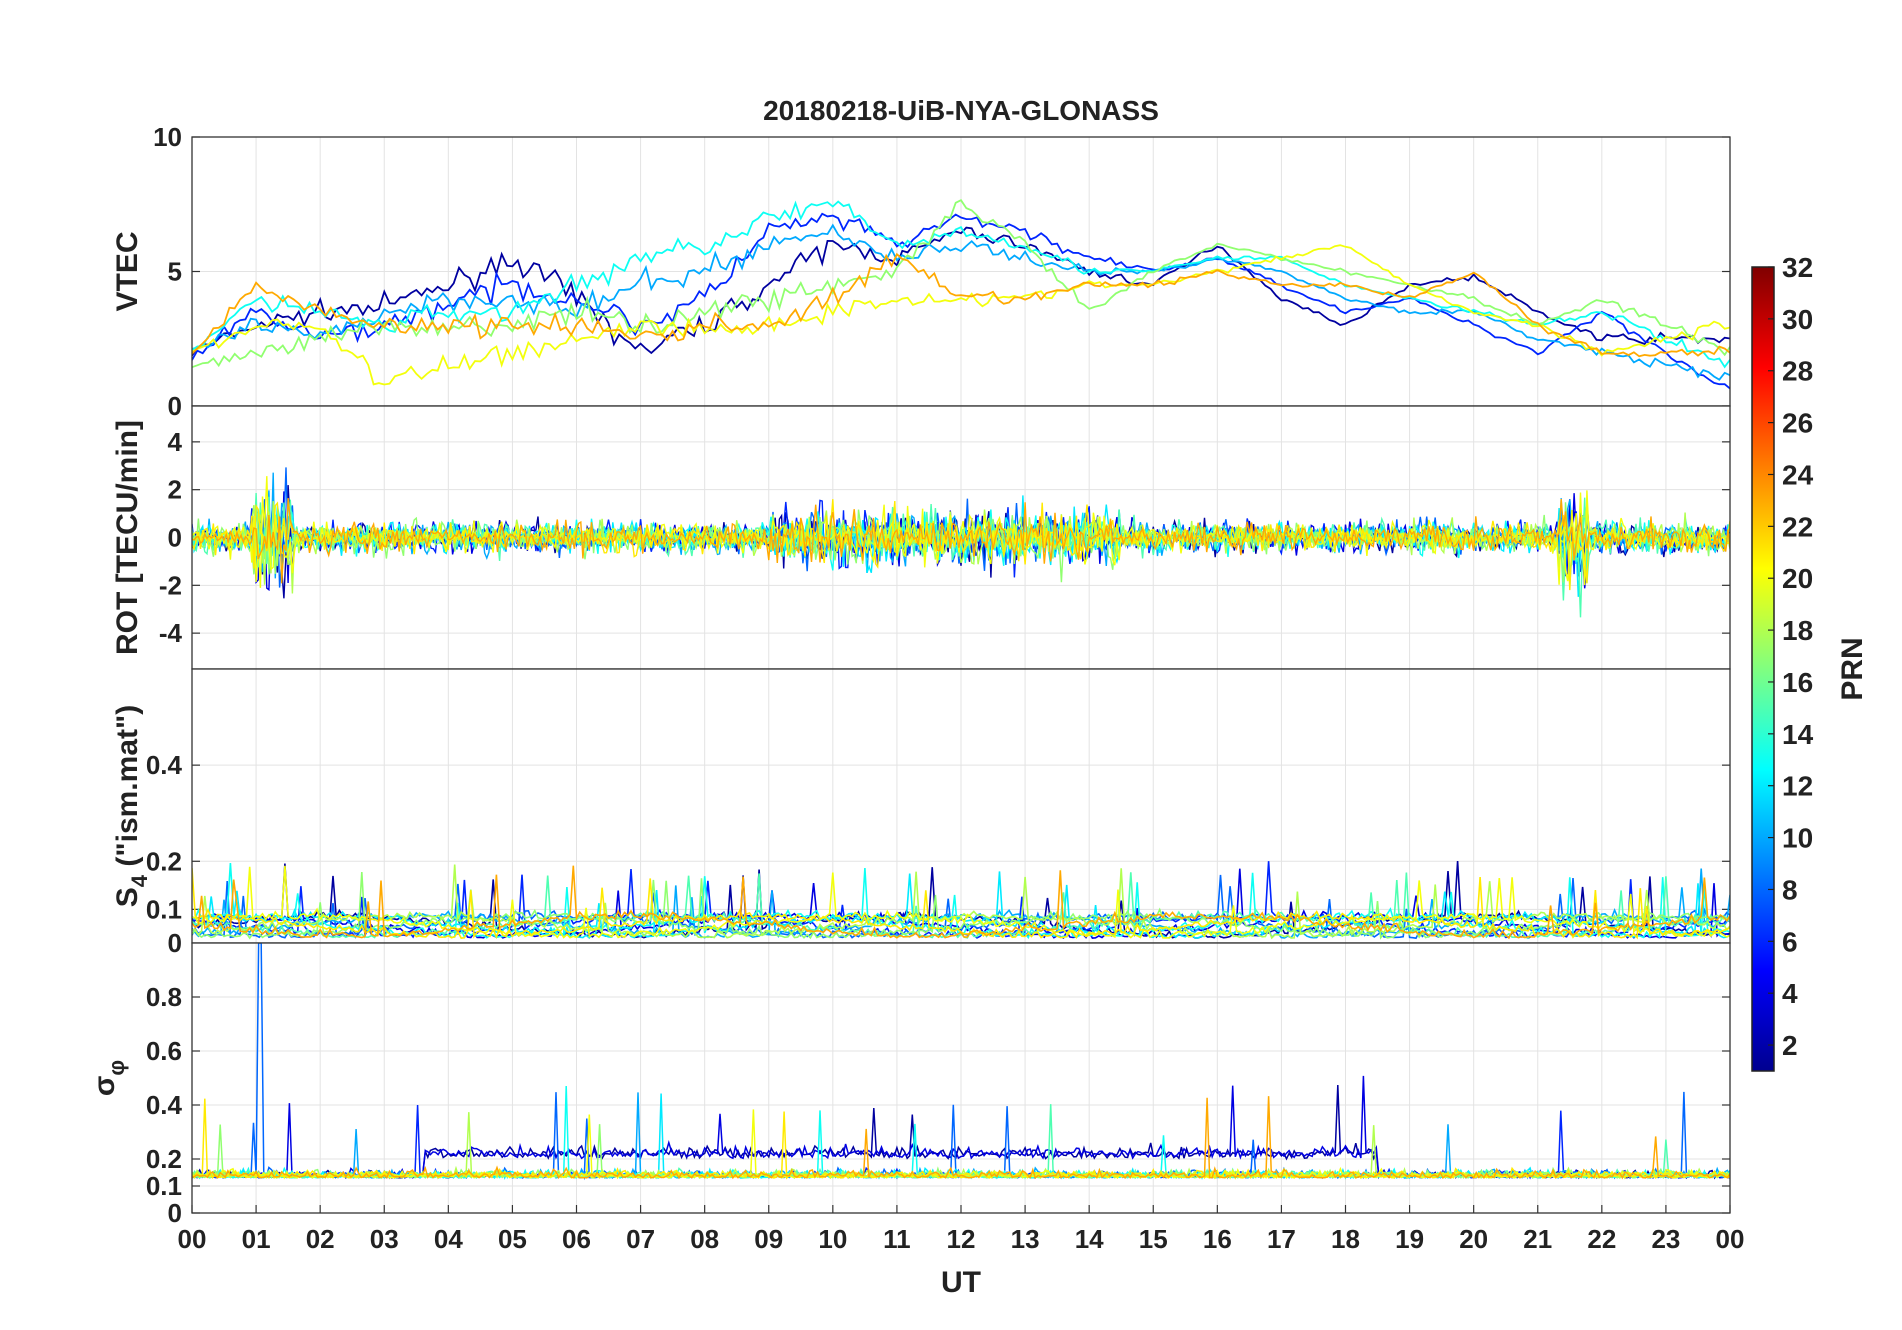  I want to click on x-tick-label: 02, so click(320, 1239).